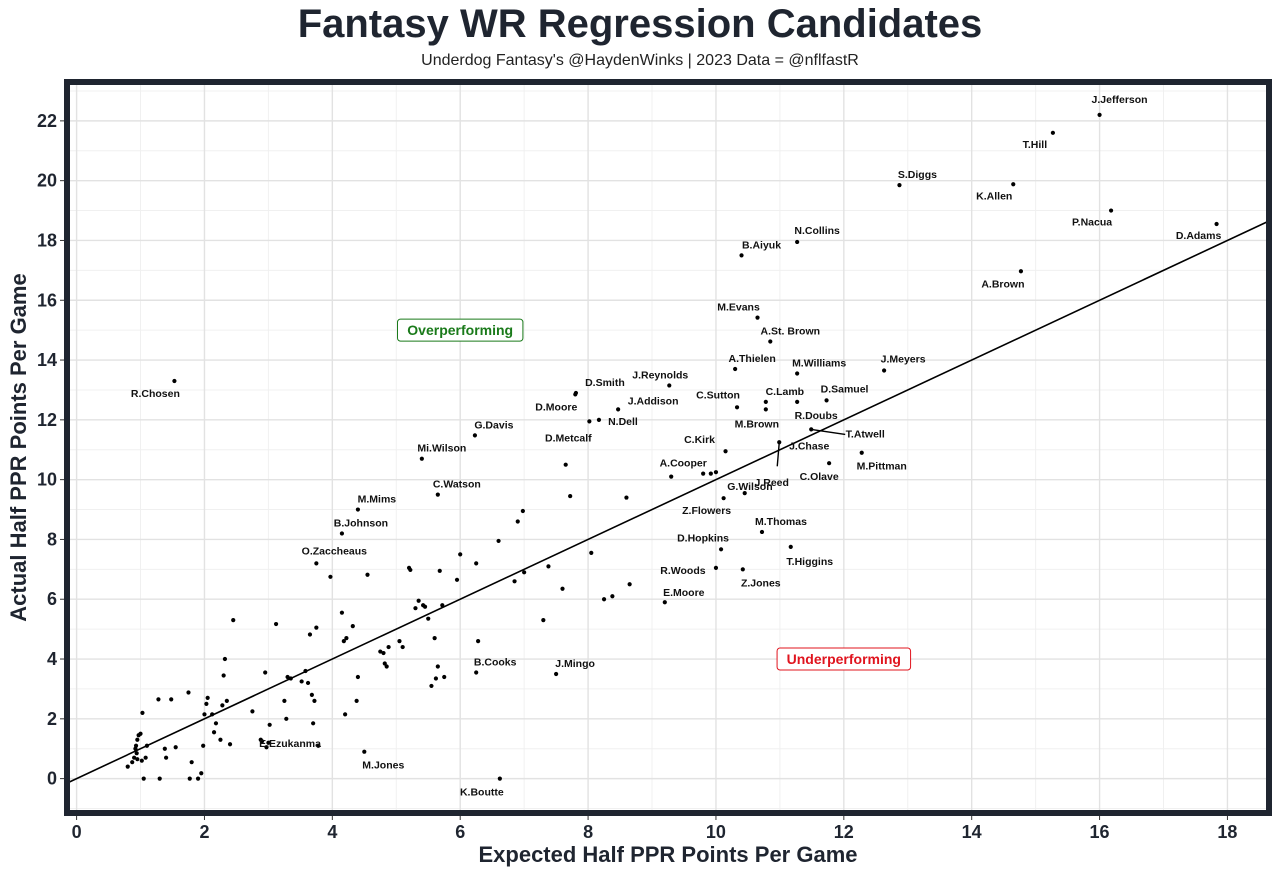 The height and width of the screenshot is (876, 1280). What do you see at coordinates (1120, 100) in the screenshot?
I see `point-label: J.Jefferson` at bounding box center [1120, 100].